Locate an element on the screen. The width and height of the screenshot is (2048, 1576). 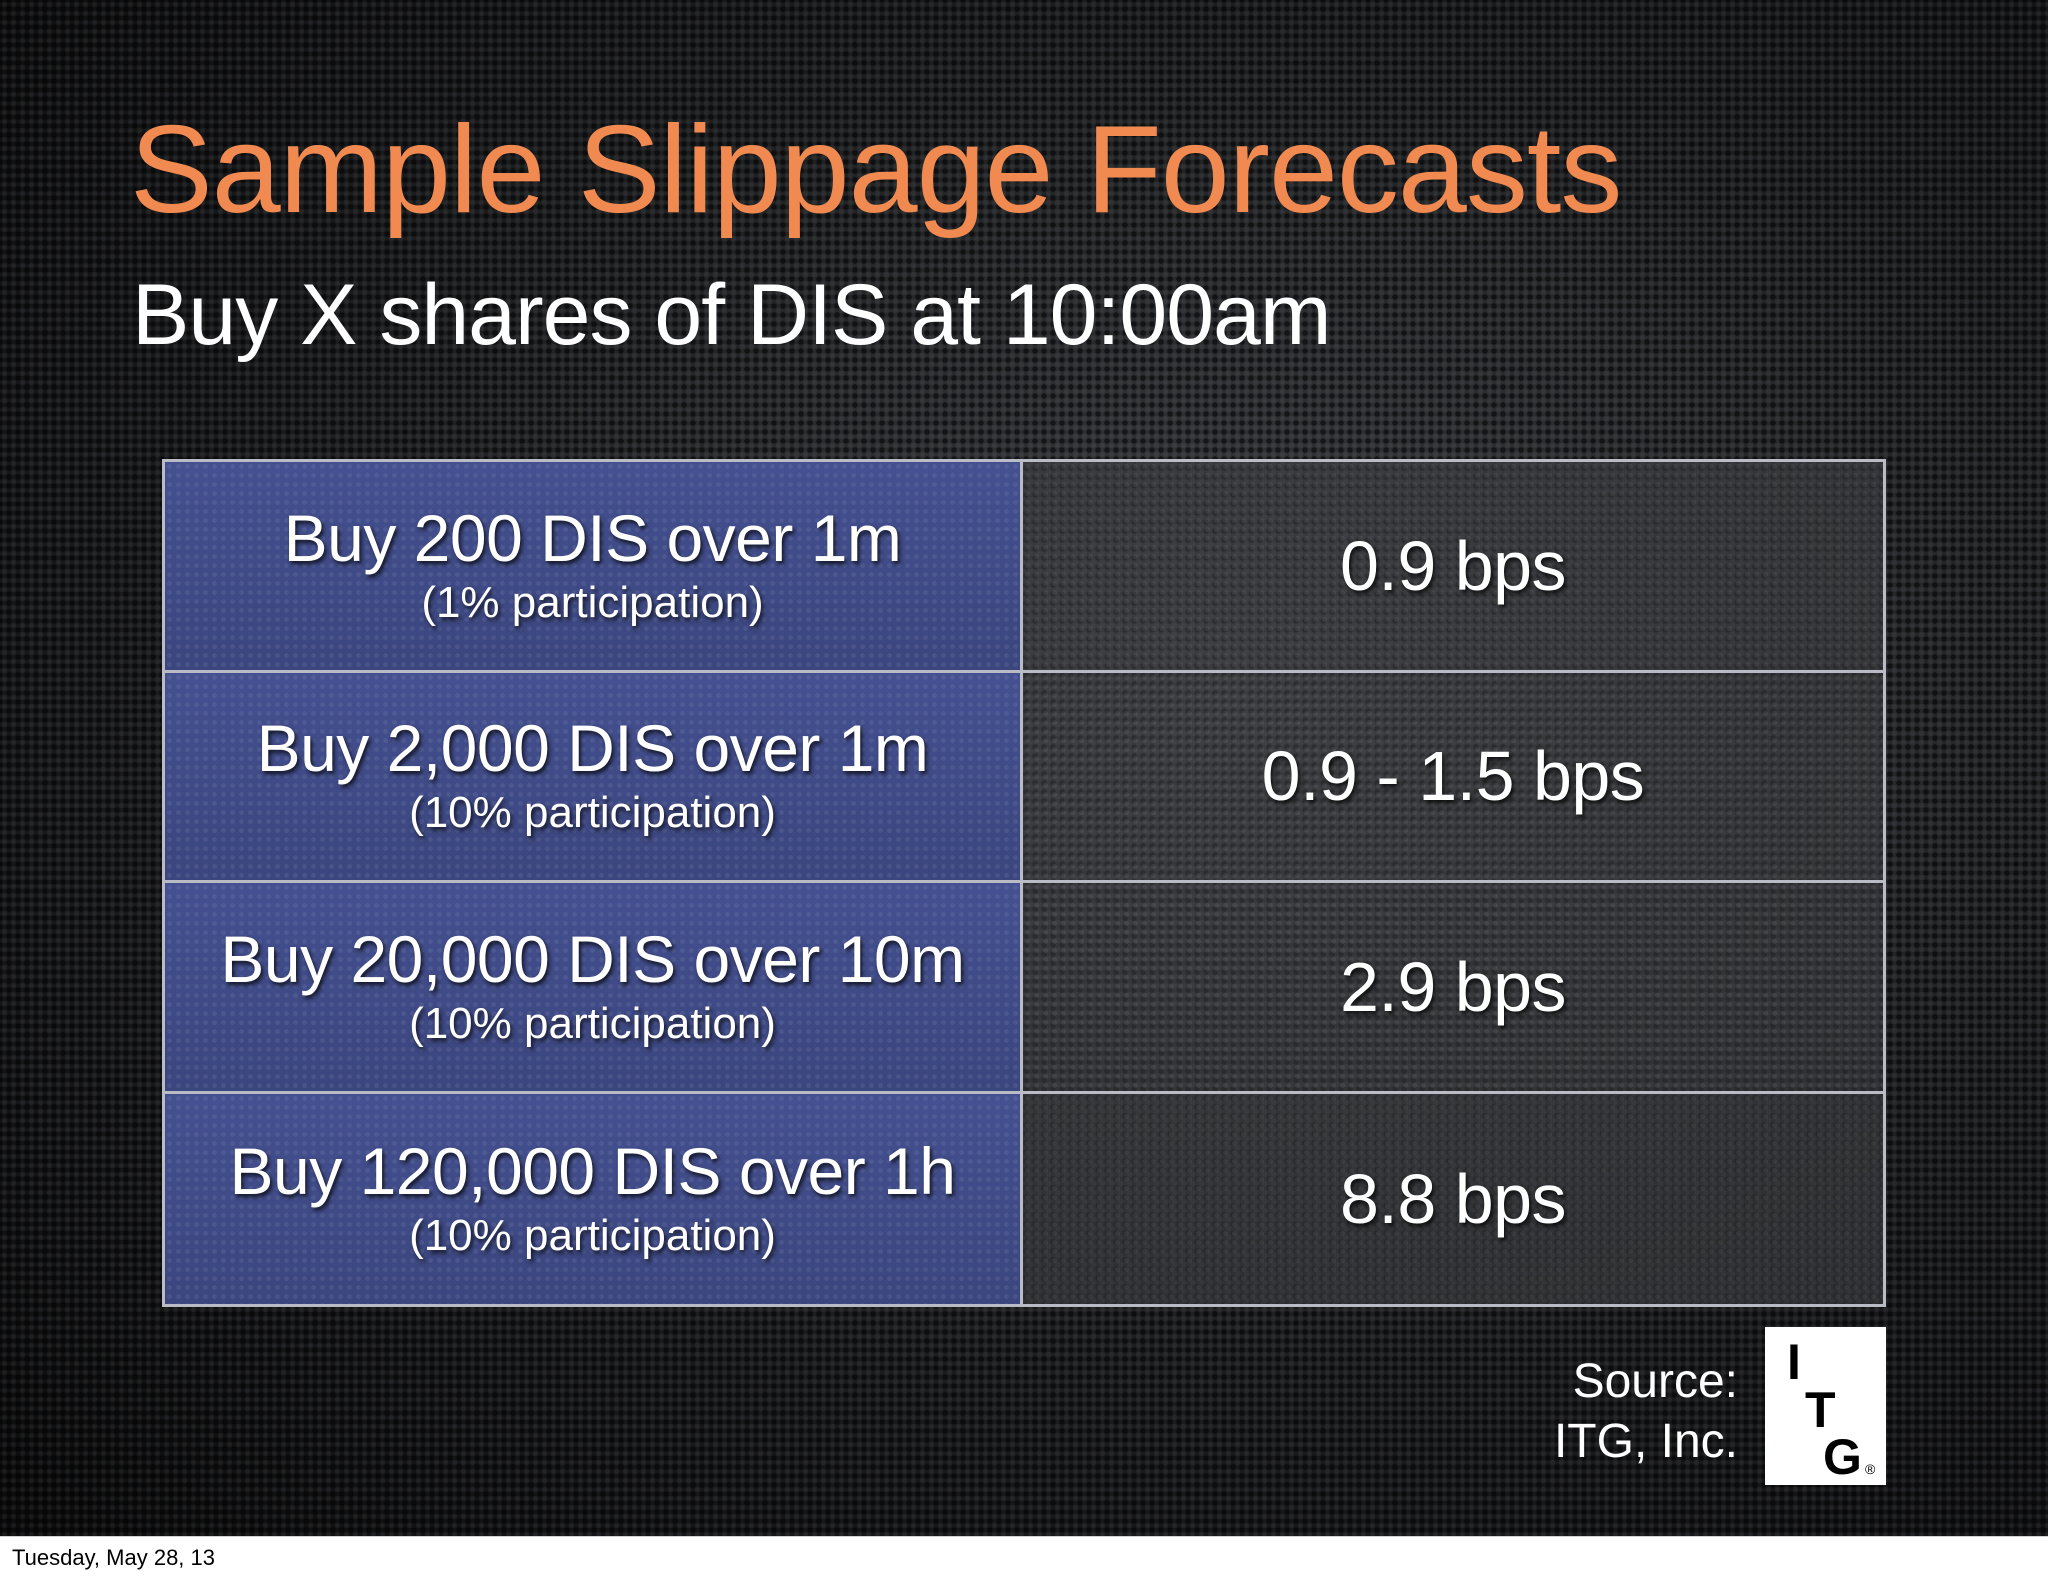
slippage-value: 2.9 bps is located at coordinates (1453, 986).